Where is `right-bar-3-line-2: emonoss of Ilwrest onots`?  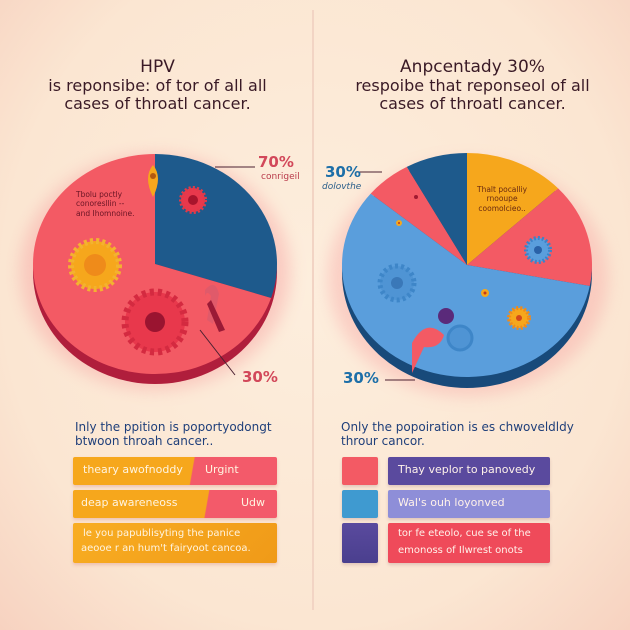 right-bar-3-line-2: emonoss of Ilwrest onots is located at coordinates (460, 550).